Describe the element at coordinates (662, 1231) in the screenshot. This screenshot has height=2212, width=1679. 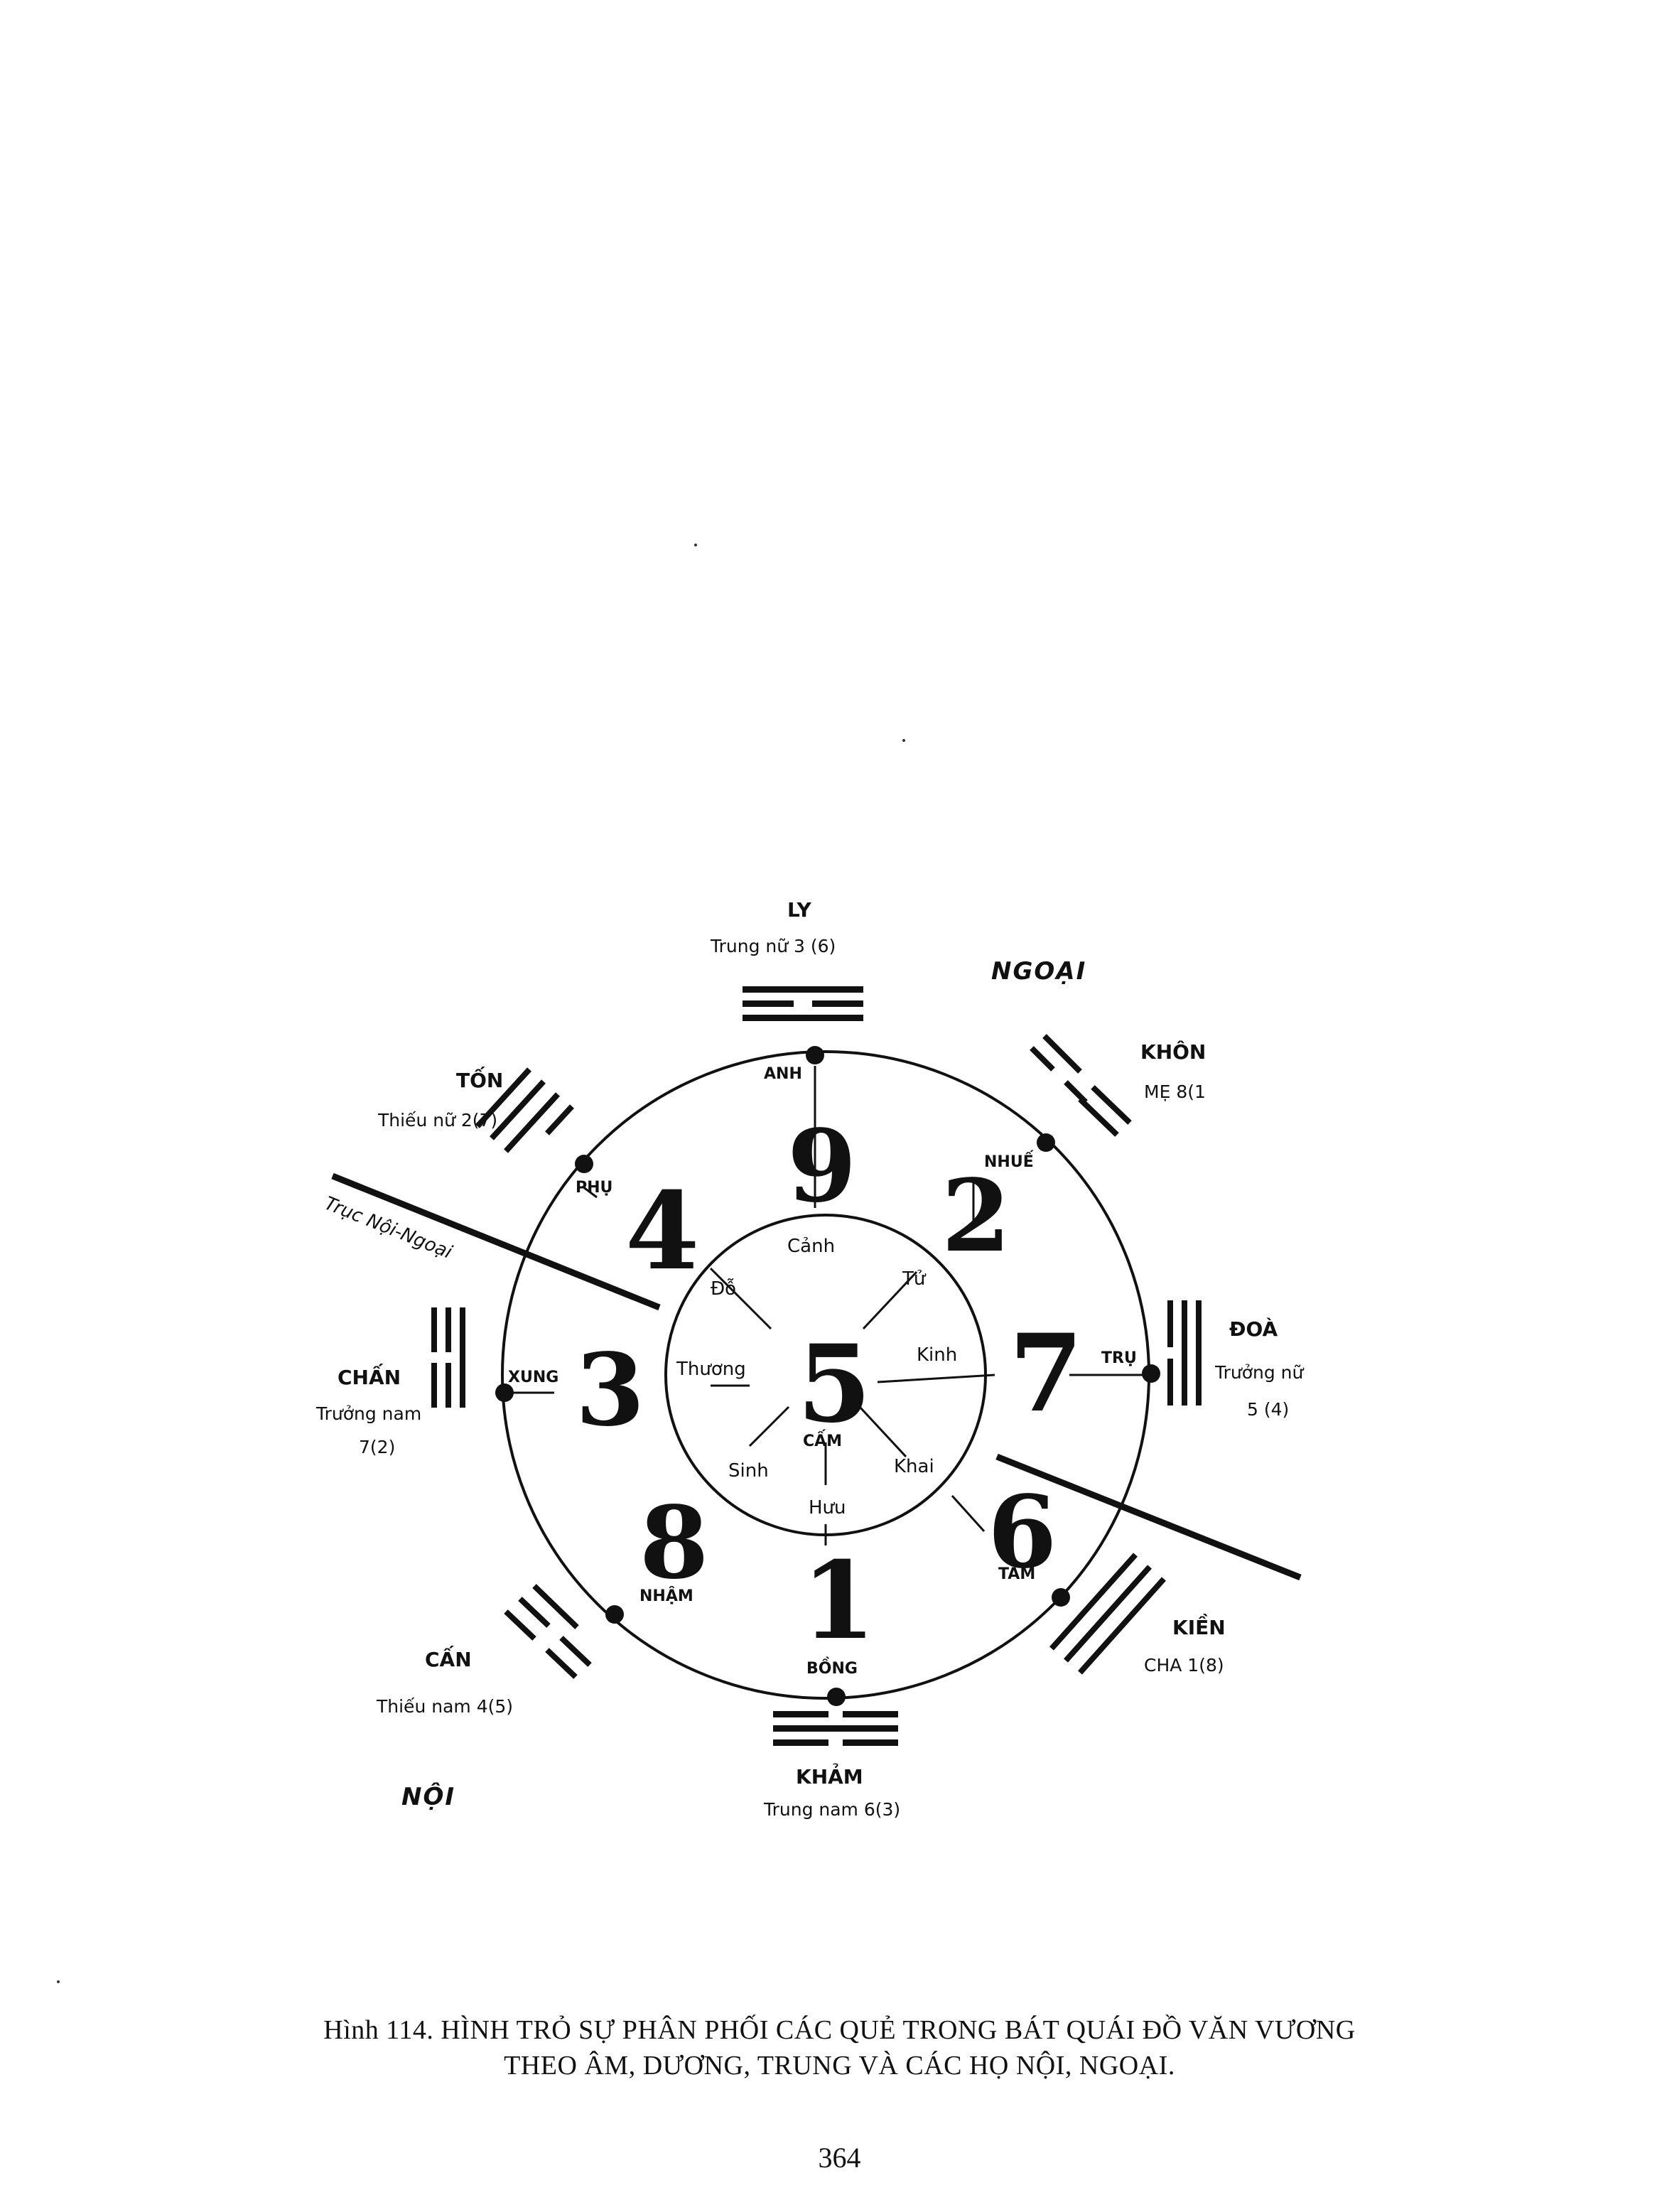
I see `number-southeast: 4` at that location.